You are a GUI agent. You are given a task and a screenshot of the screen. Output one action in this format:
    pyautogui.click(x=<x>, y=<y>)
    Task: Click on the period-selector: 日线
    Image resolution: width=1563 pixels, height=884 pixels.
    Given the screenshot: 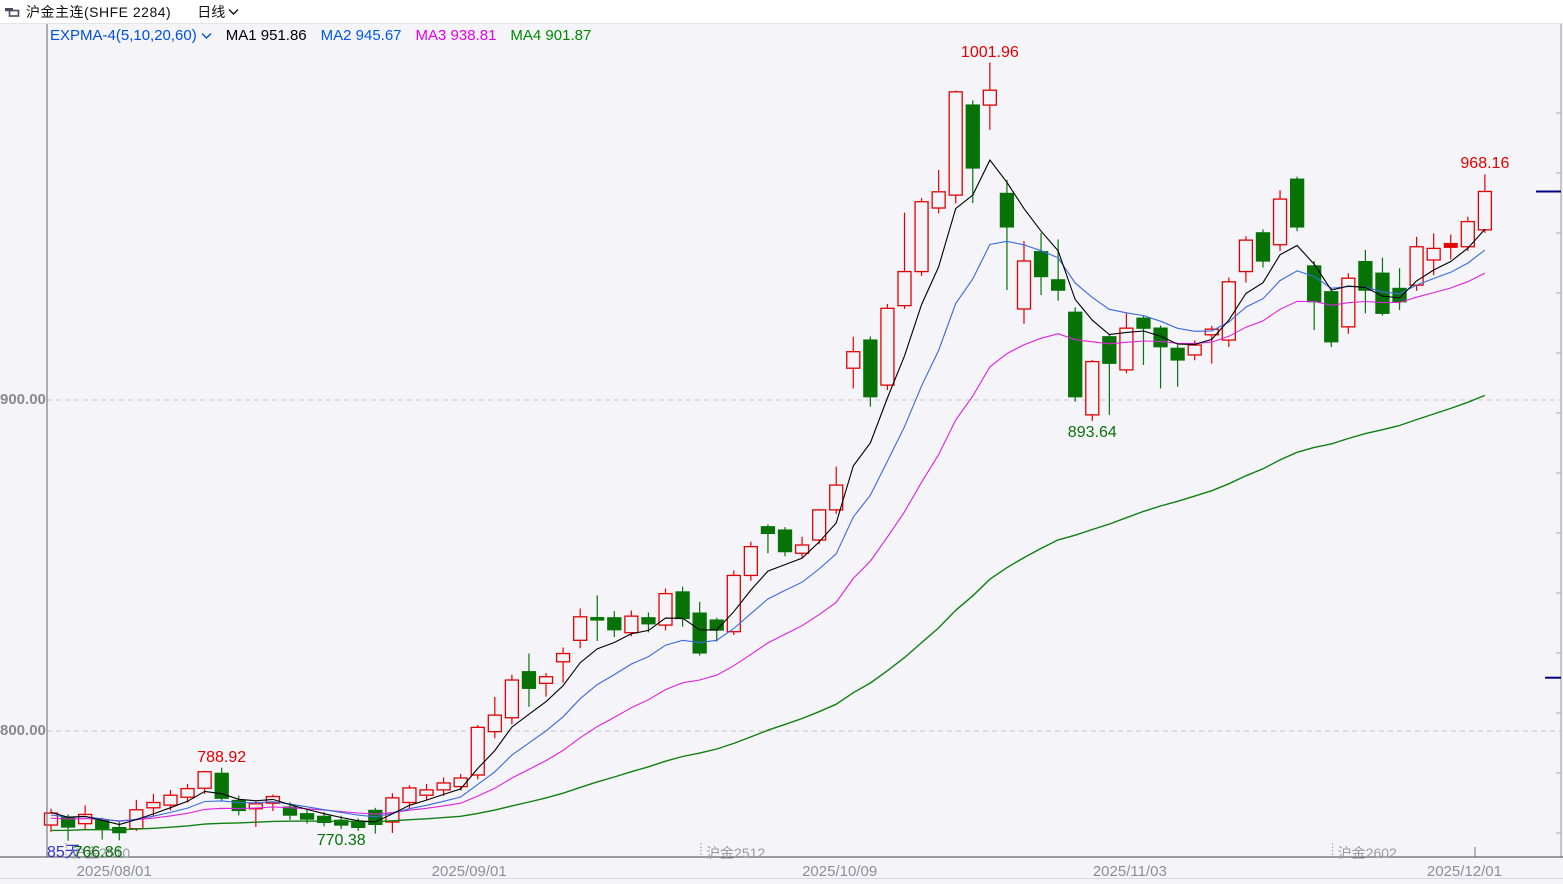 What is the action you would take?
    pyautogui.click(x=218, y=12)
    